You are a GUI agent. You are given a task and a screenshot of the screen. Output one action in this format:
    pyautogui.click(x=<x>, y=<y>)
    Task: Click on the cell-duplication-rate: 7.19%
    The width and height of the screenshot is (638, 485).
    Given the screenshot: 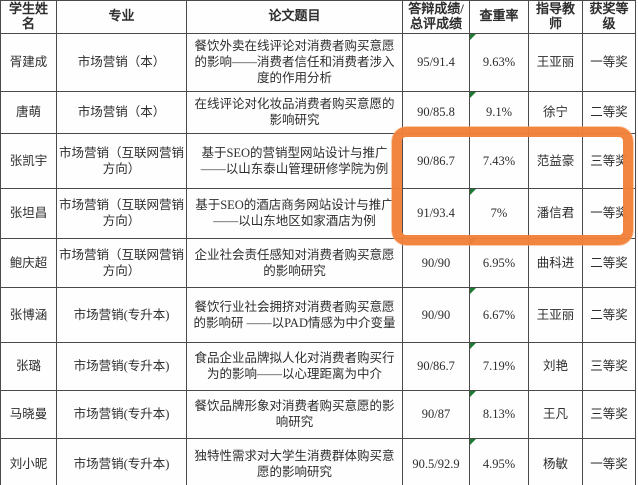 What is the action you would take?
    pyautogui.click(x=499, y=366)
    